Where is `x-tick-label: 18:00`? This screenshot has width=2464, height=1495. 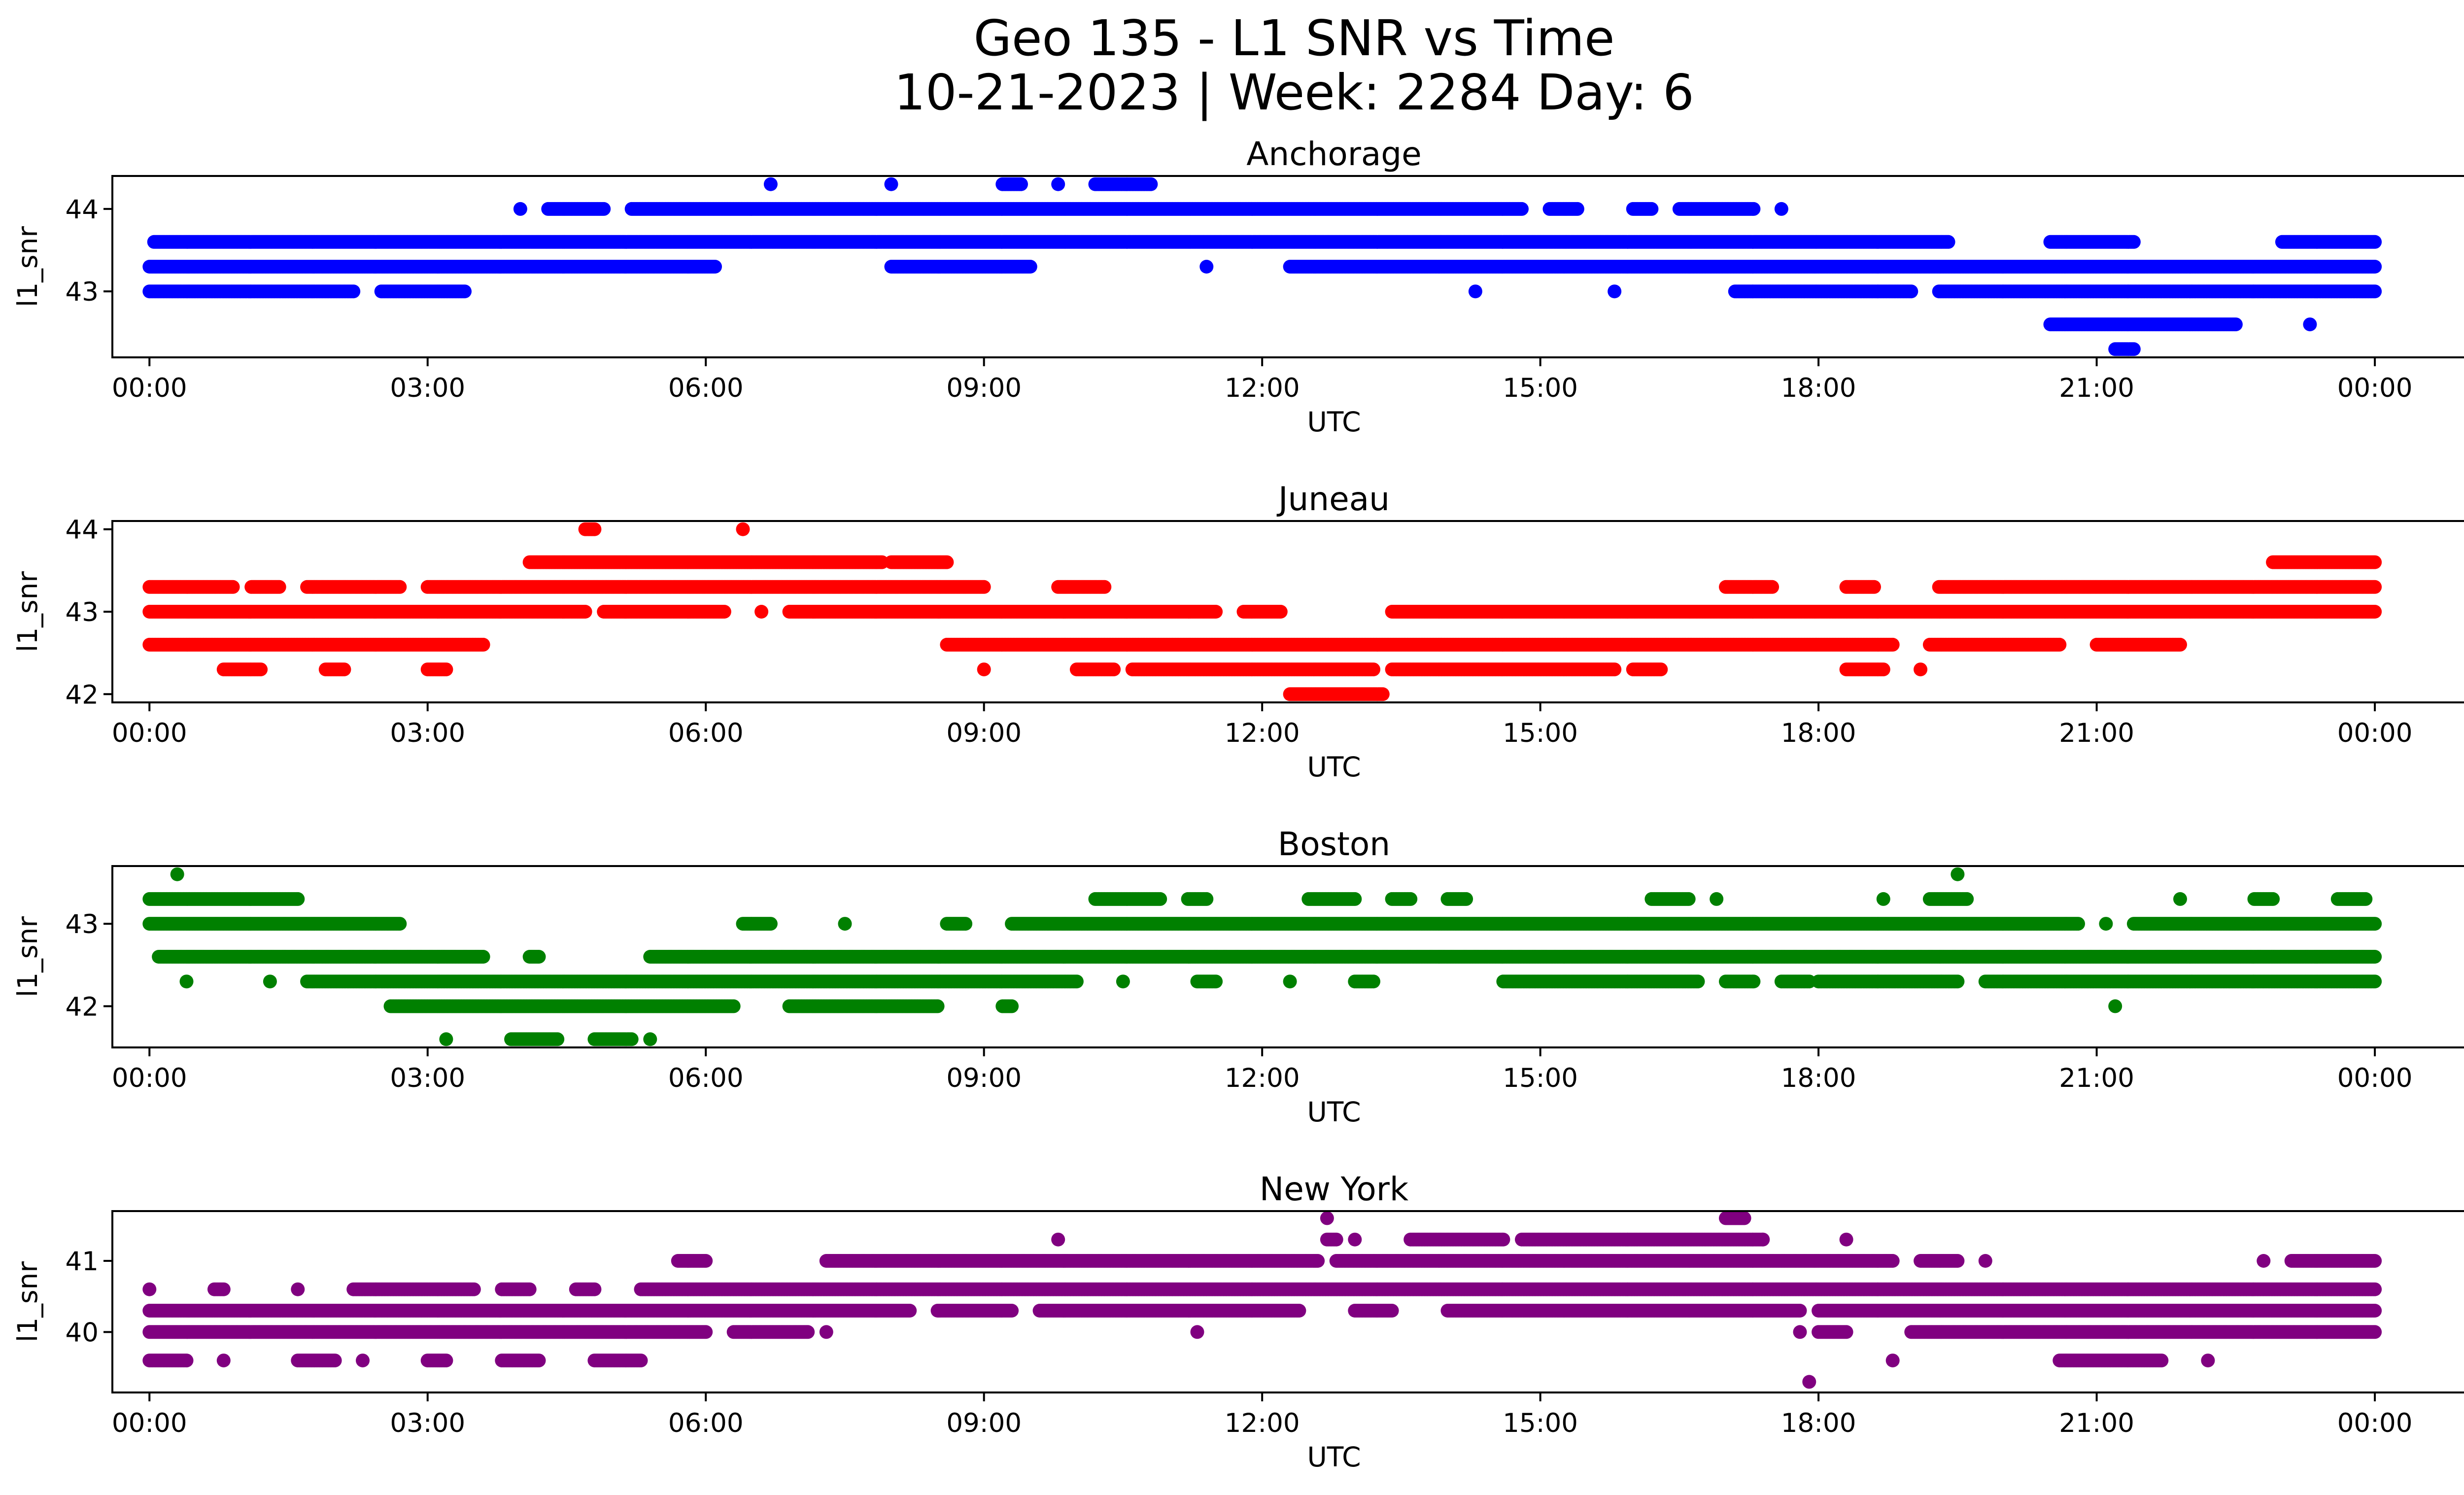
x-tick-label: 18:00 is located at coordinates (1818, 388).